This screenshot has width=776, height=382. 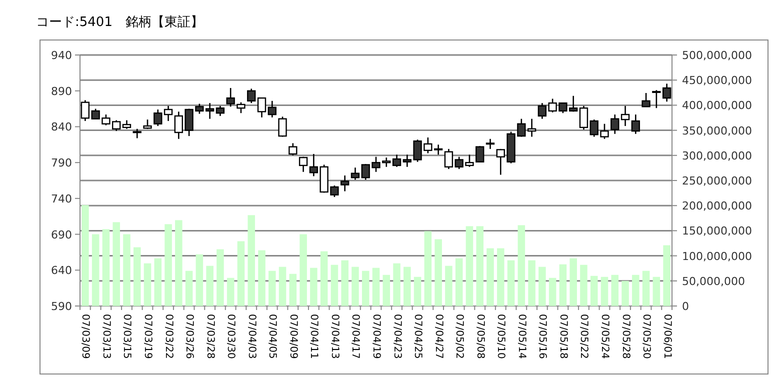 I want to click on x-tick-label: 07/04/13, so click(x=334, y=336).